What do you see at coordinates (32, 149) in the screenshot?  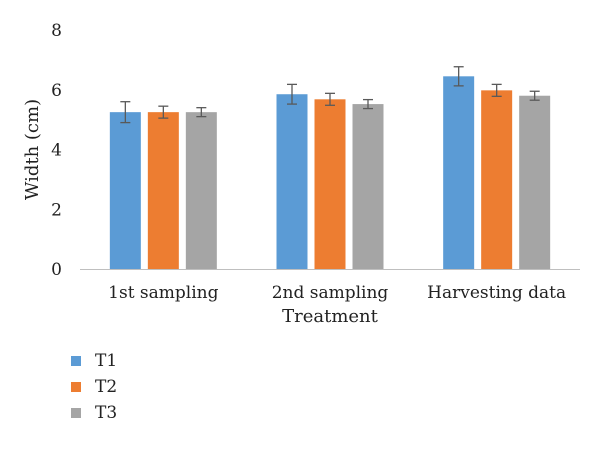 I see `y-axis-title: Width (cm)` at bounding box center [32, 149].